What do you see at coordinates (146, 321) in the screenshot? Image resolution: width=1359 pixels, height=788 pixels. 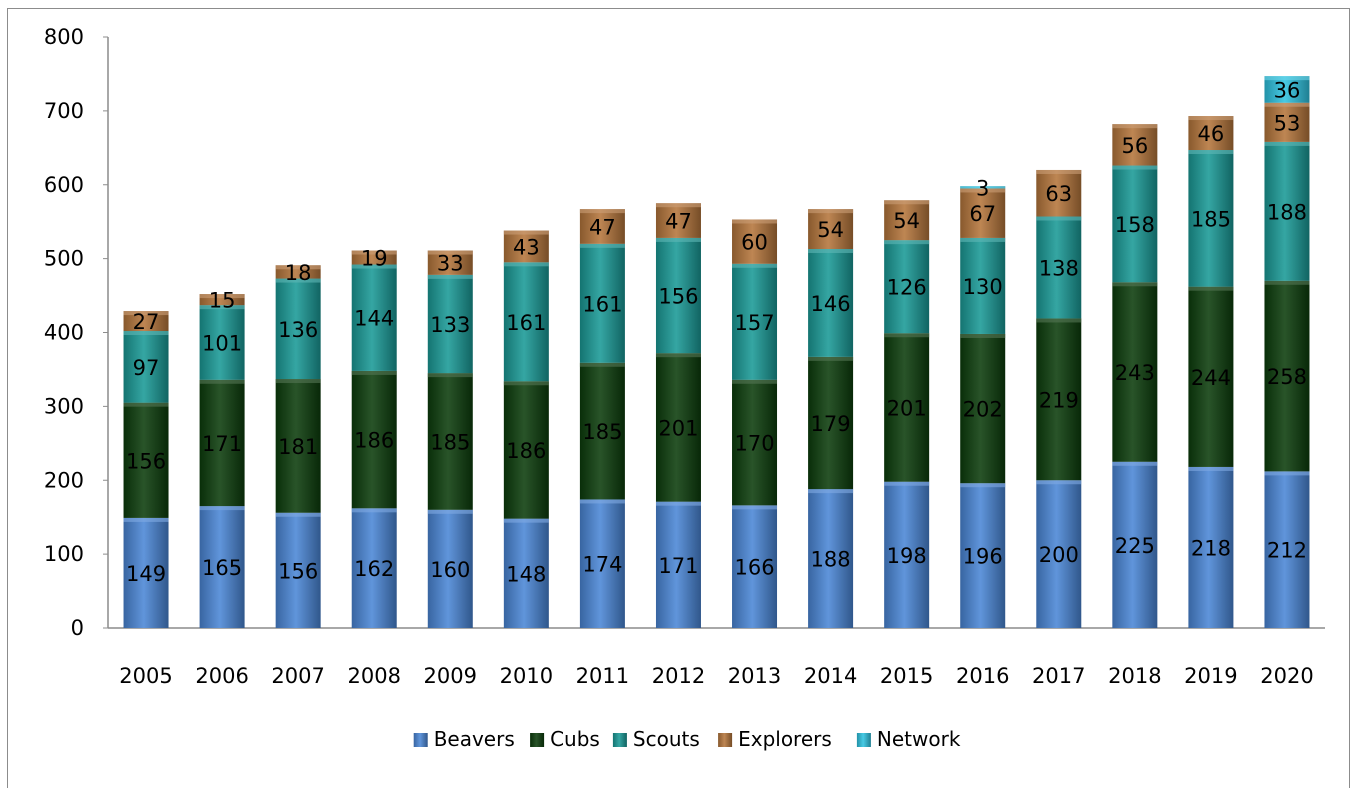 I see `bar-explorers-2005` at bounding box center [146, 321].